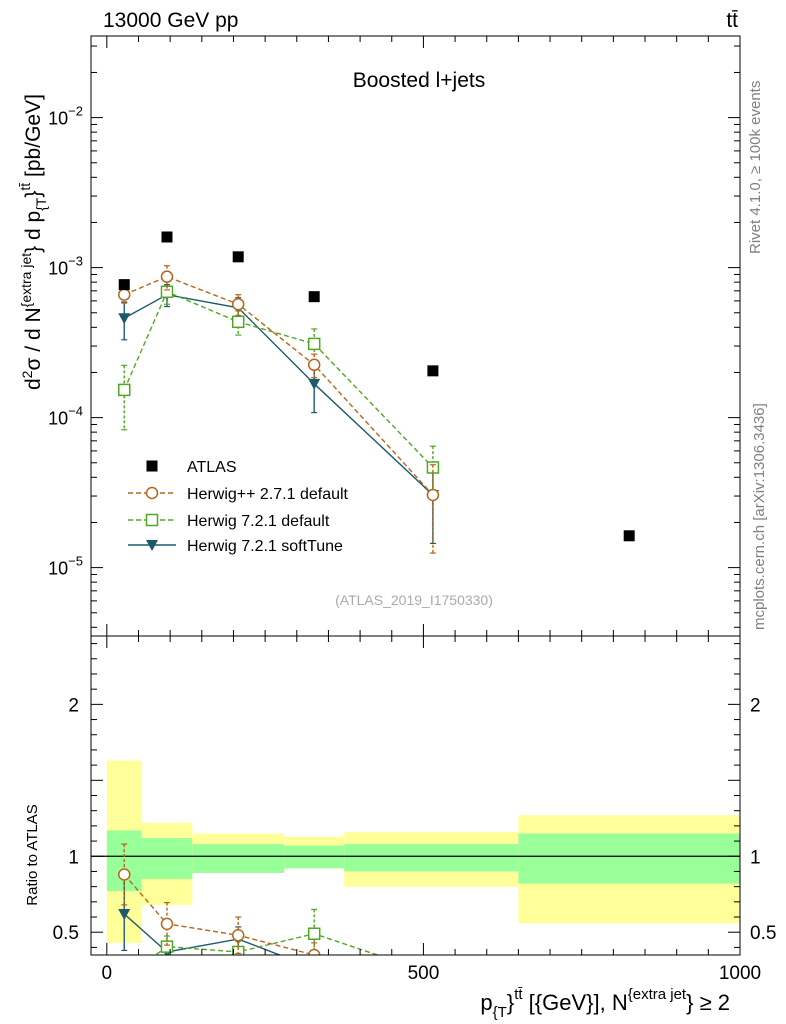 The width and height of the screenshot is (786, 1024). What do you see at coordinates (268, 494) in the screenshot?
I see `legend-label: Herwig++ 2.7.1 default` at bounding box center [268, 494].